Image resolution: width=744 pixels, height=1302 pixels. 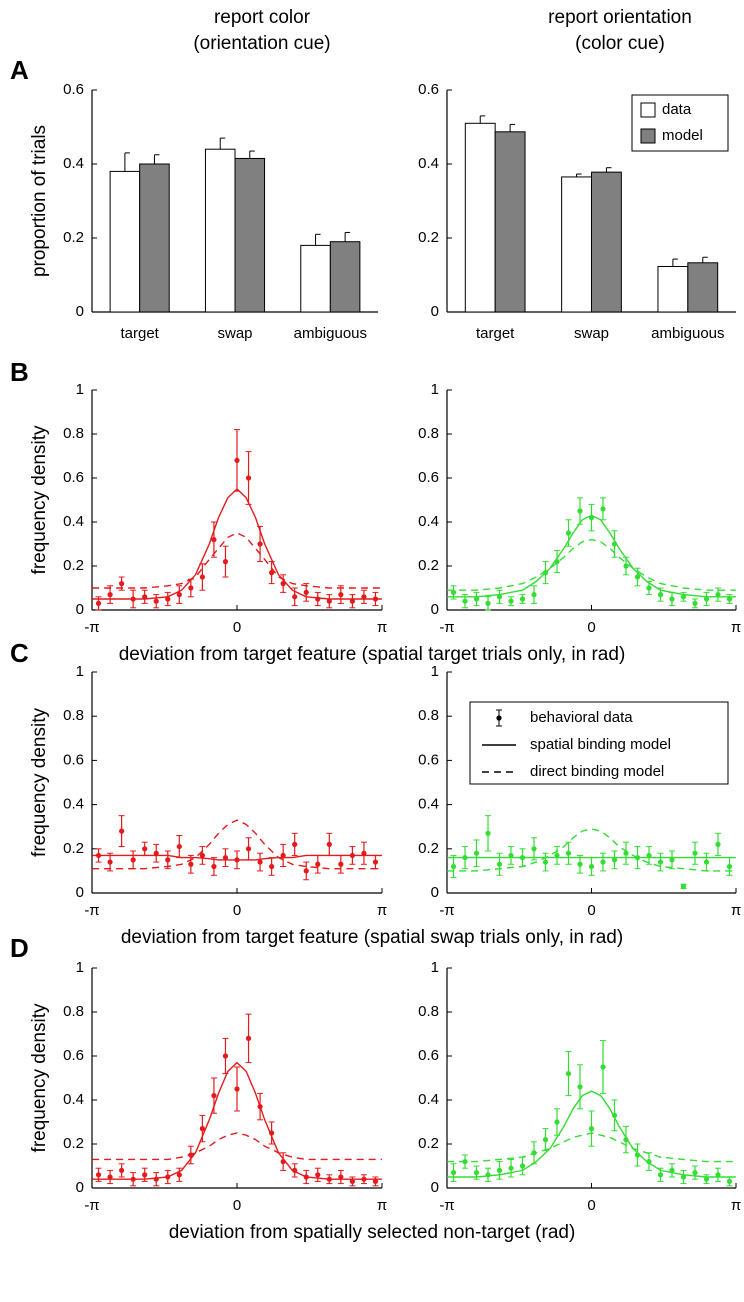 What do you see at coordinates (73, 759) in the screenshot?
I see `y-tick-label: 0.6` at bounding box center [73, 759].